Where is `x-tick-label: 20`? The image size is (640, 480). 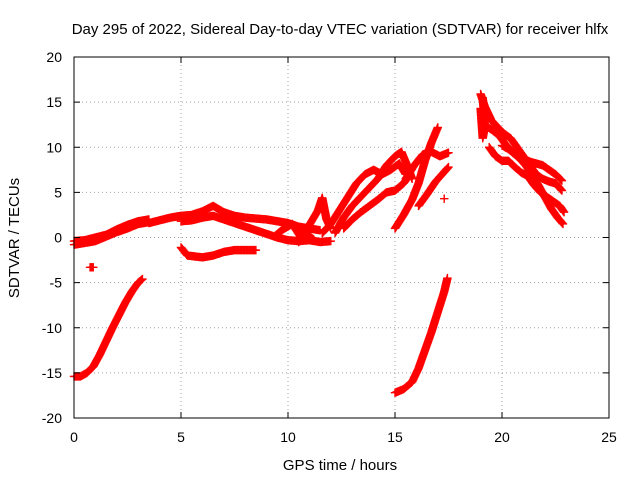 x-tick-label: 20 is located at coordinates (502, 437).